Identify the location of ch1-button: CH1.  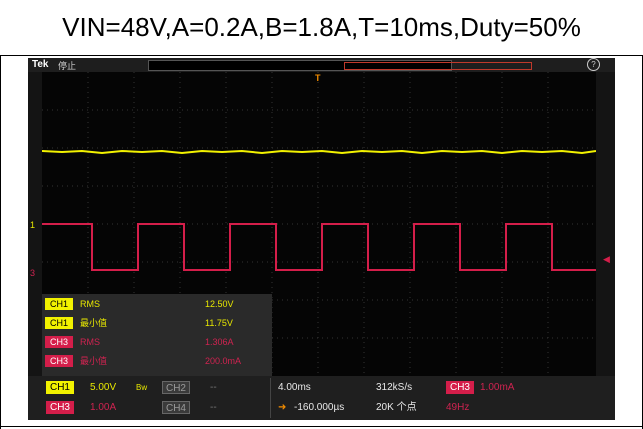
(60, 387).